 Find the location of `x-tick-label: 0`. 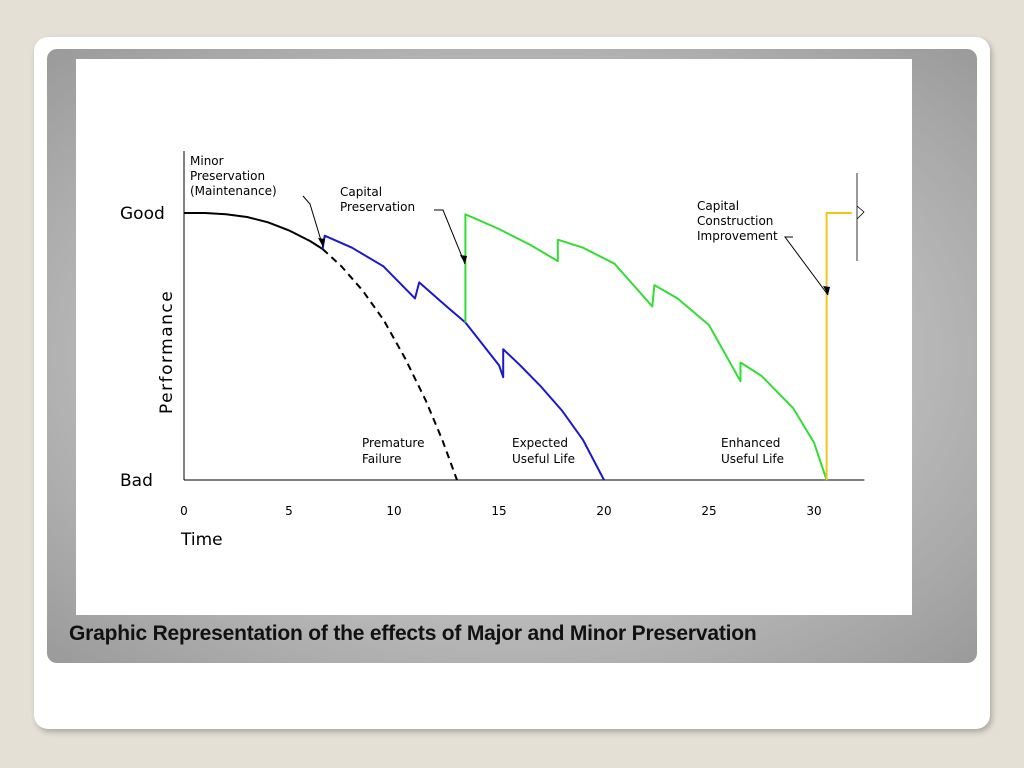

x-tick-label: 0 is located at coordinates (184, 511).